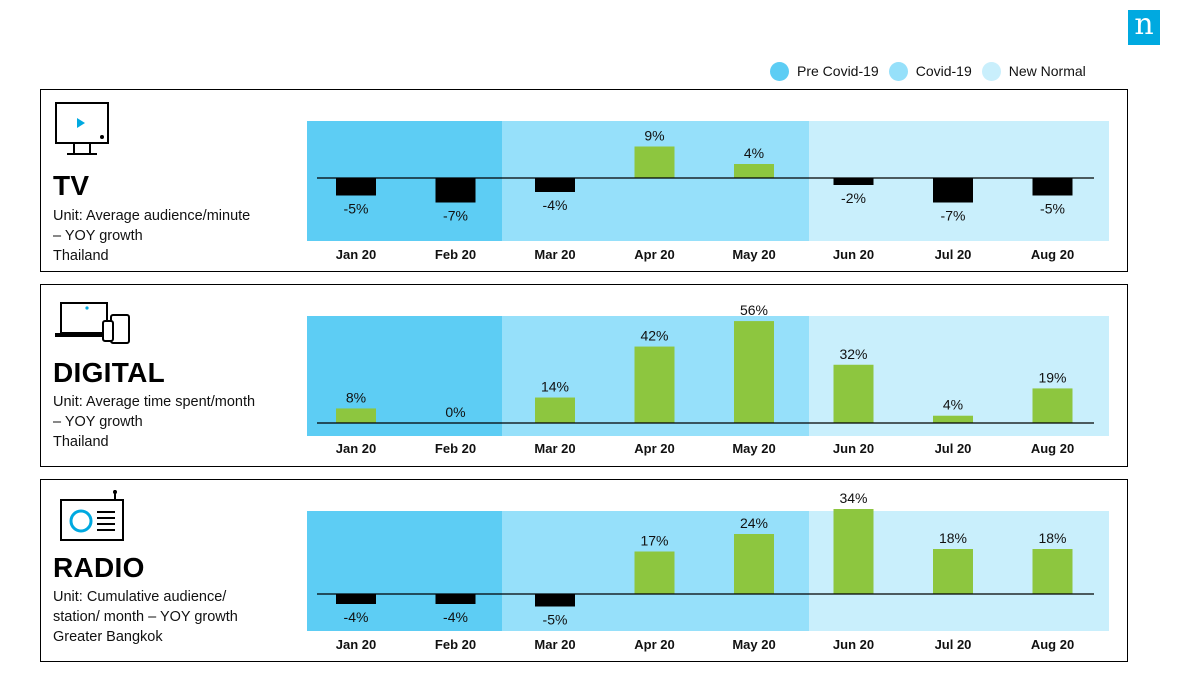 Image resolution: width=1200 pixels, height=692 pixels. What do you see at coordinates (753, 254) in the screenshot?
I see `tv-category-label-5: May 20` at bounding box center [753, 254].